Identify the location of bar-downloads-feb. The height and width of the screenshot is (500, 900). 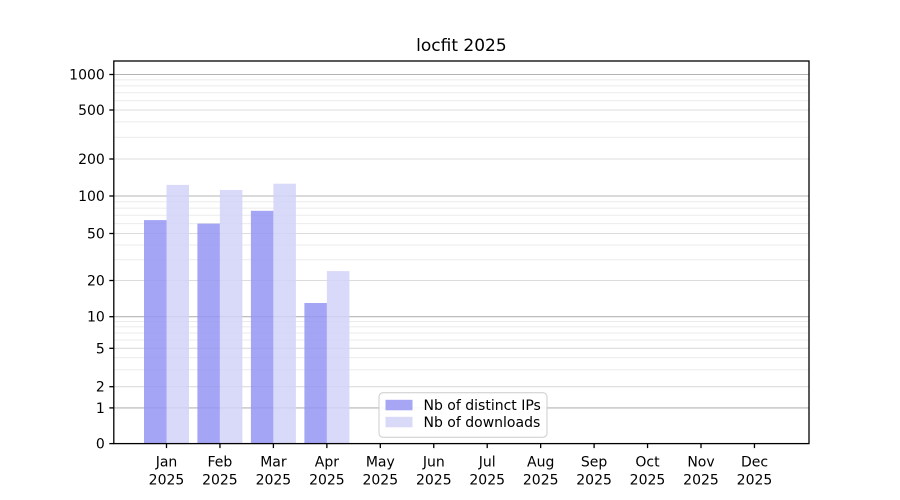
(231, 317).